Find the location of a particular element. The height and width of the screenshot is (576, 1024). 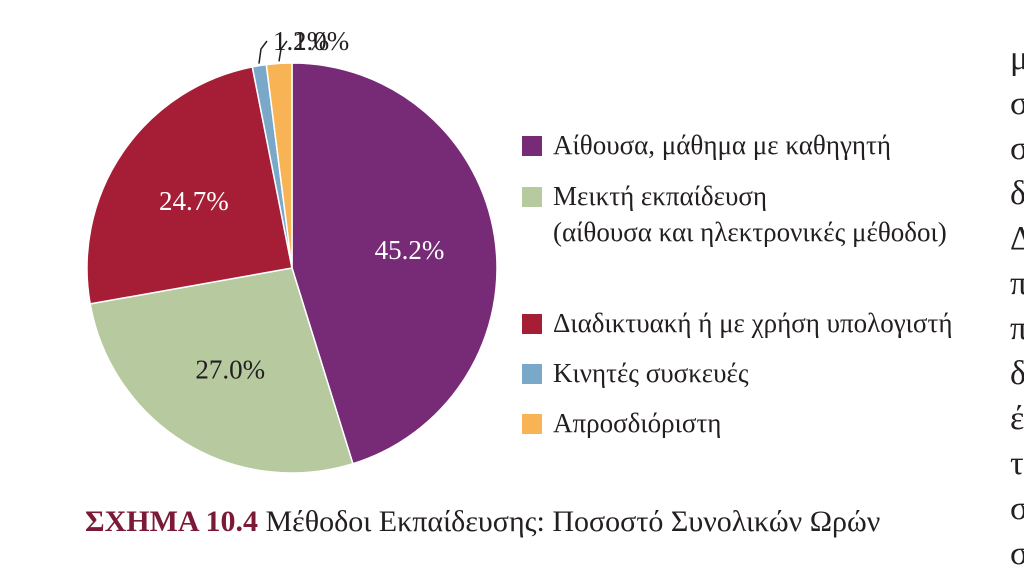

pie-slice-unspecified is located at coordinates (279, 165).